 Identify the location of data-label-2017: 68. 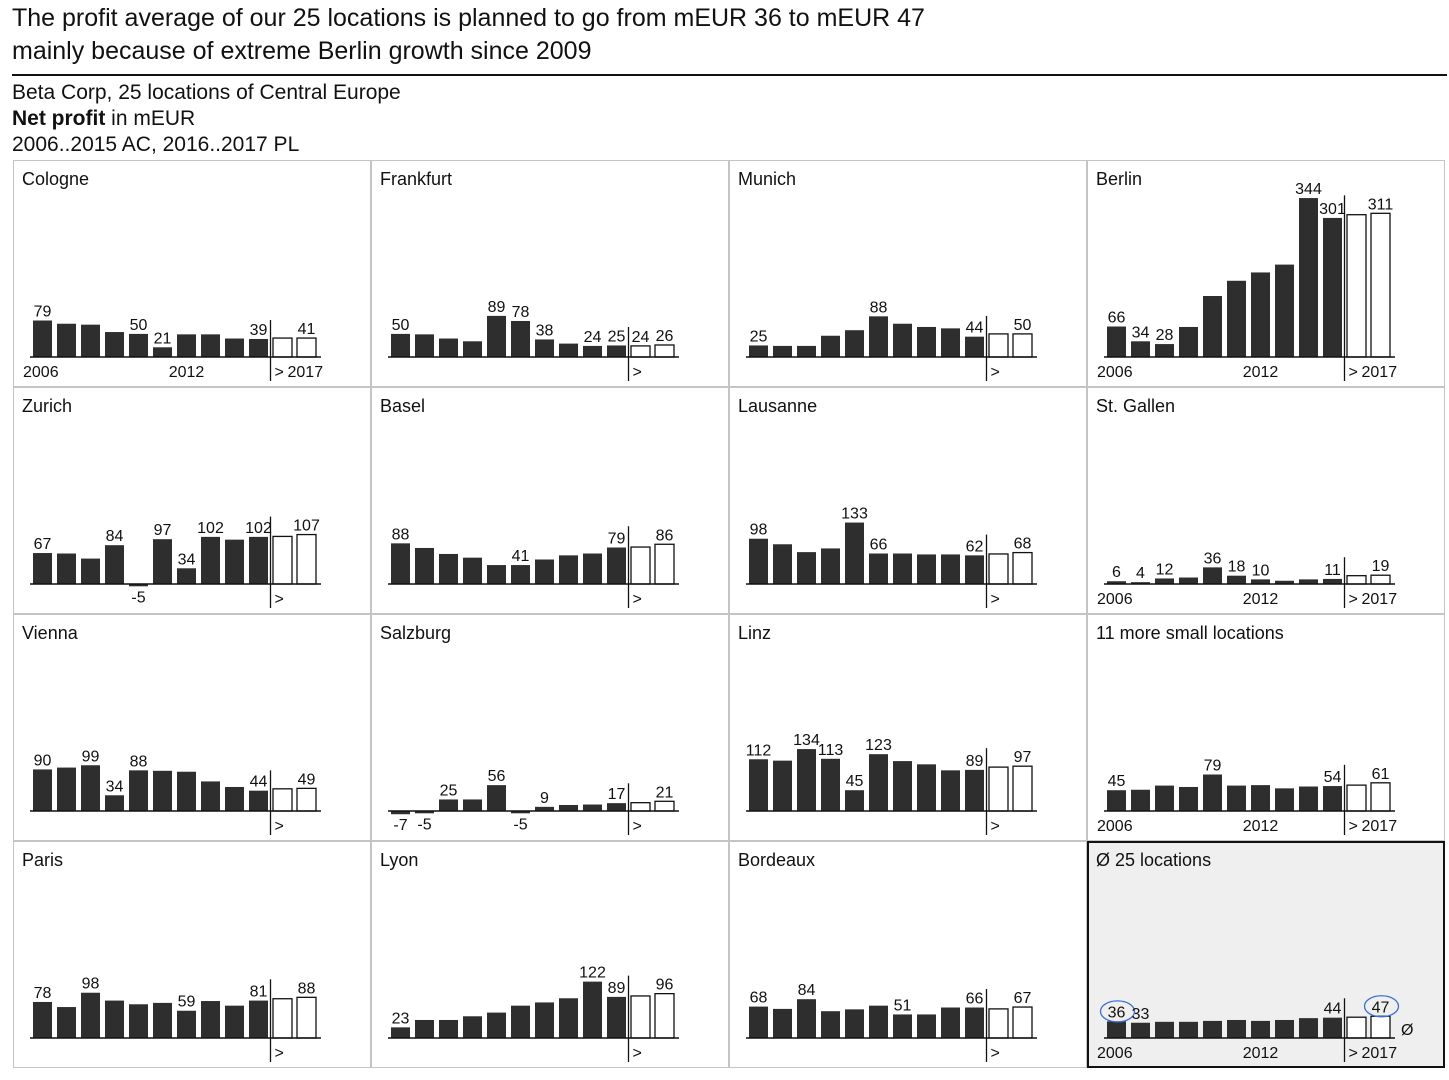
(1023, 544).